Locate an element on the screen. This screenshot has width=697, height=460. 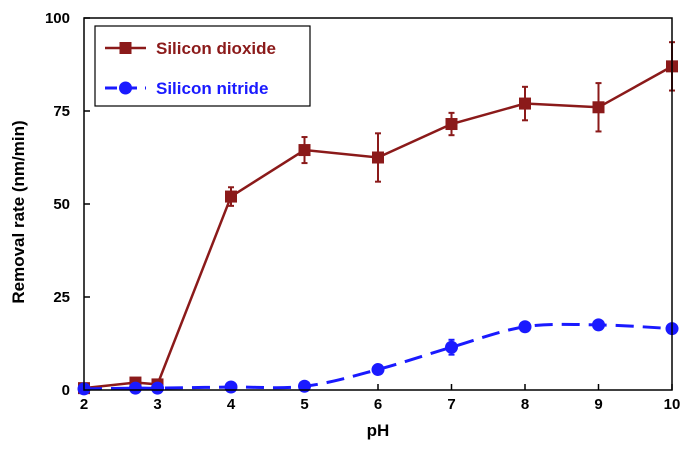
y-tick-label: 0 is located at coordinates (66, 390).